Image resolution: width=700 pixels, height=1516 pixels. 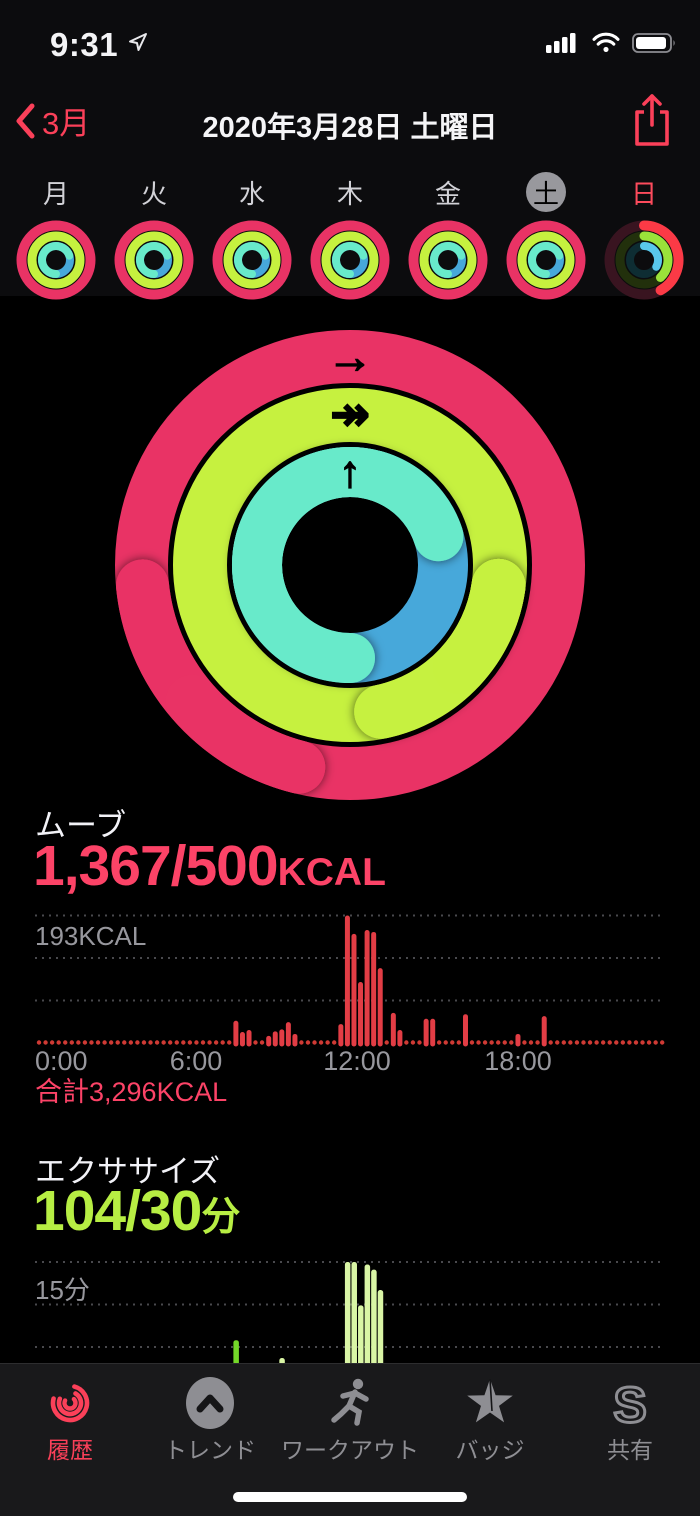 I want to click on exercise-chart, so click(x=350, y=1312).